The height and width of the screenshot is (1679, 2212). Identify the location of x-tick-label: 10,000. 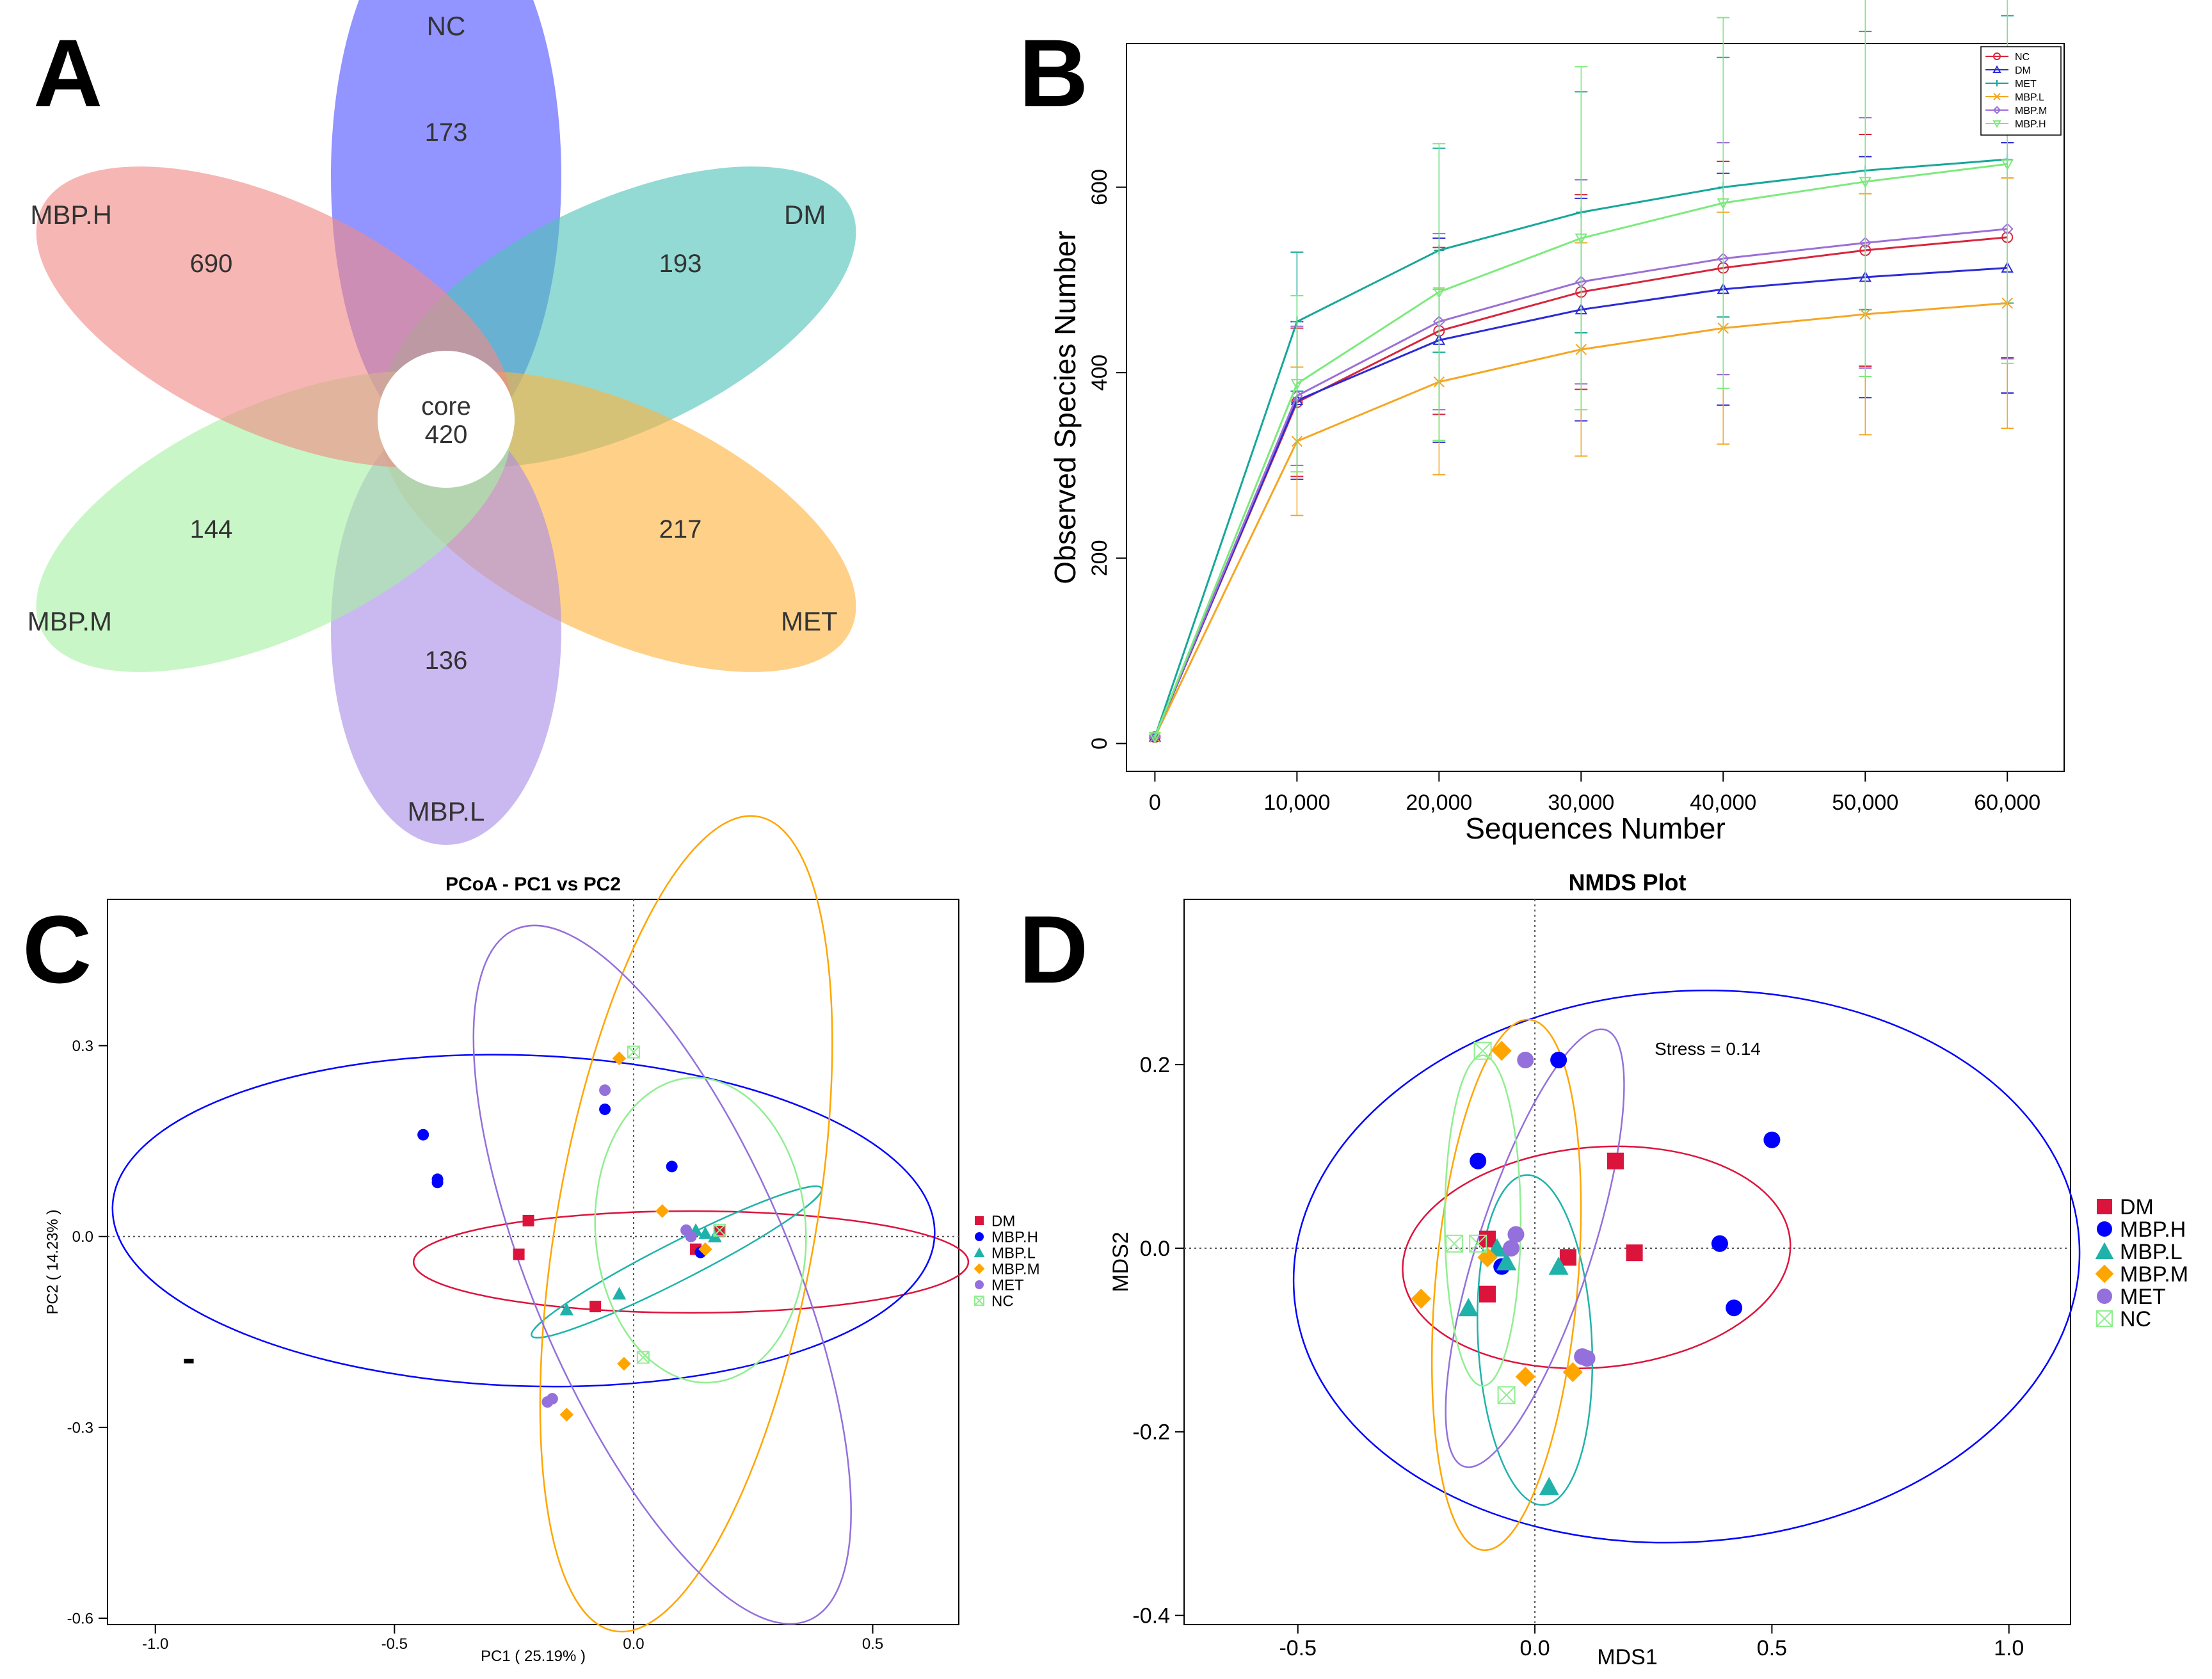
(1296, 803).